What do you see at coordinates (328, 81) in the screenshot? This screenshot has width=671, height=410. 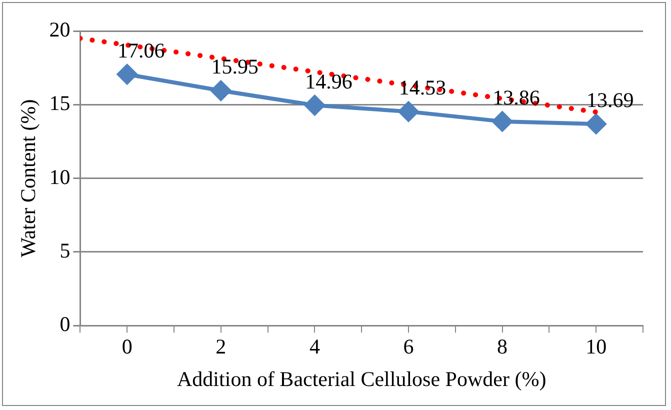 I see `data-label: 14.96` at bounding box center [328, 81].